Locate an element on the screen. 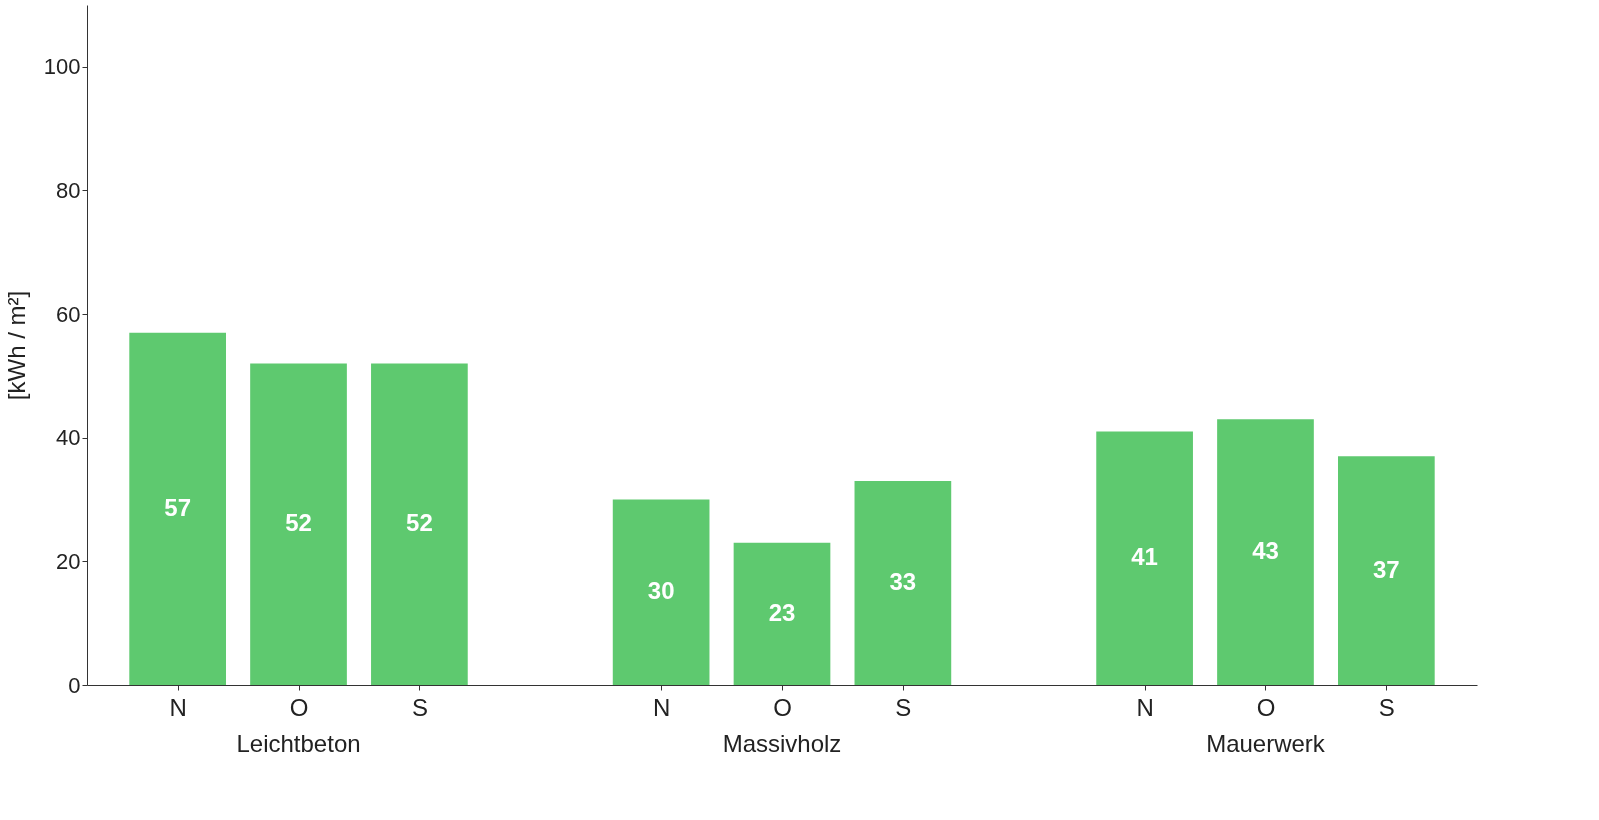 Image resolution: width=1599 pixels, height=820 pixels. data-label: 43 is located at coordinates (1265, 551).